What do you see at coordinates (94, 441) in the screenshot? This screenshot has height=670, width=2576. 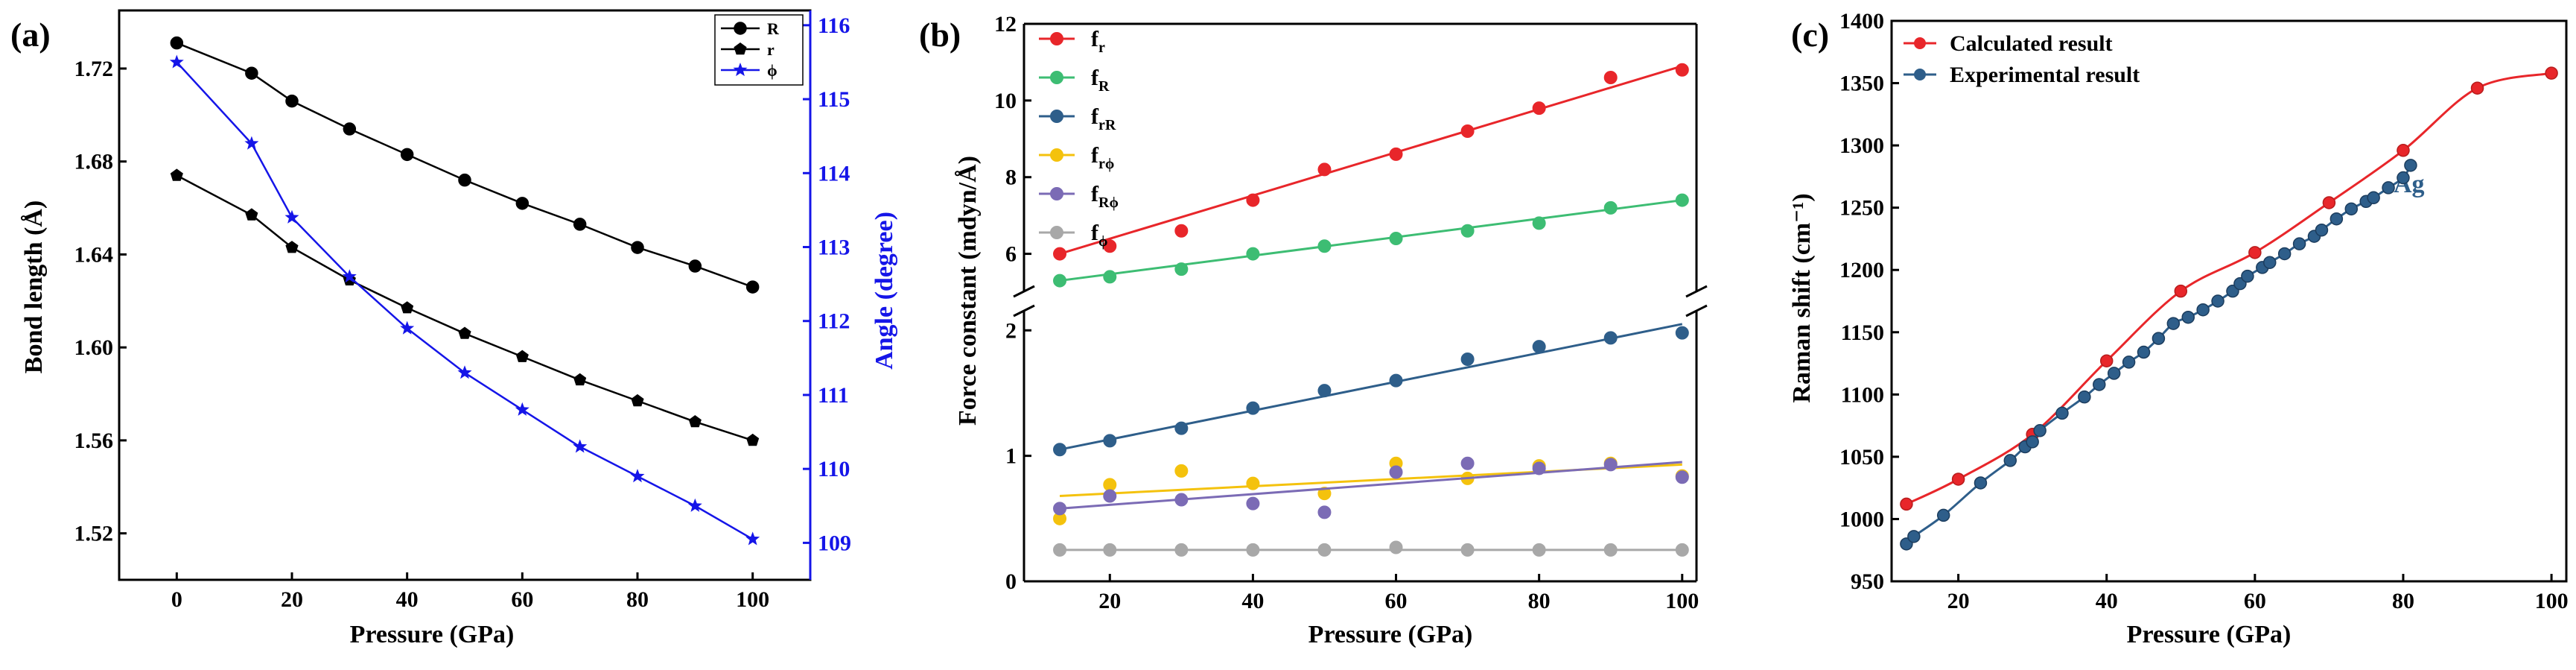 I see `panel-a-ytick-label: 1.56` at bounding box center [94, 441].